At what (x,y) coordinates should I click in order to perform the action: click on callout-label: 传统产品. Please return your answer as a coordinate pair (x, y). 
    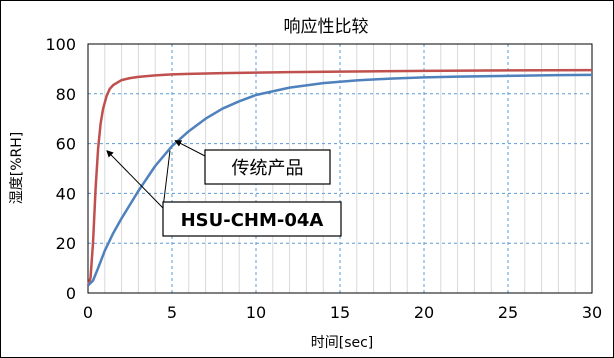
    Looking at the image, I should click on (268, 168).